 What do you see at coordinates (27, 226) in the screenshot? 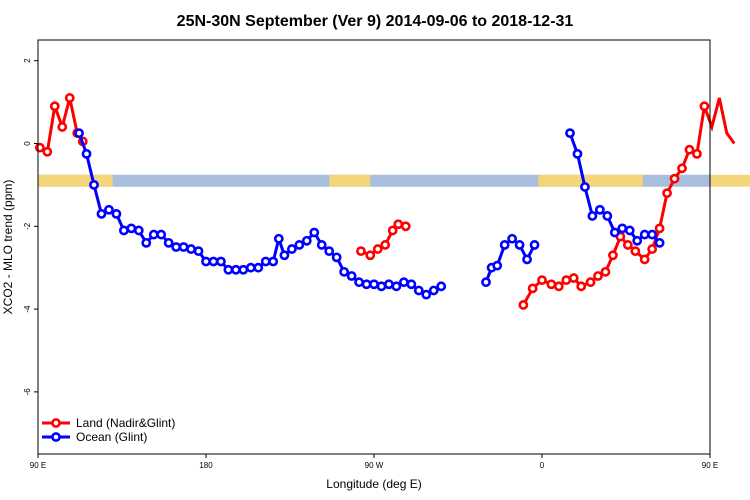
I see `y-tick-label: -2` at bounding box center [27, 226].